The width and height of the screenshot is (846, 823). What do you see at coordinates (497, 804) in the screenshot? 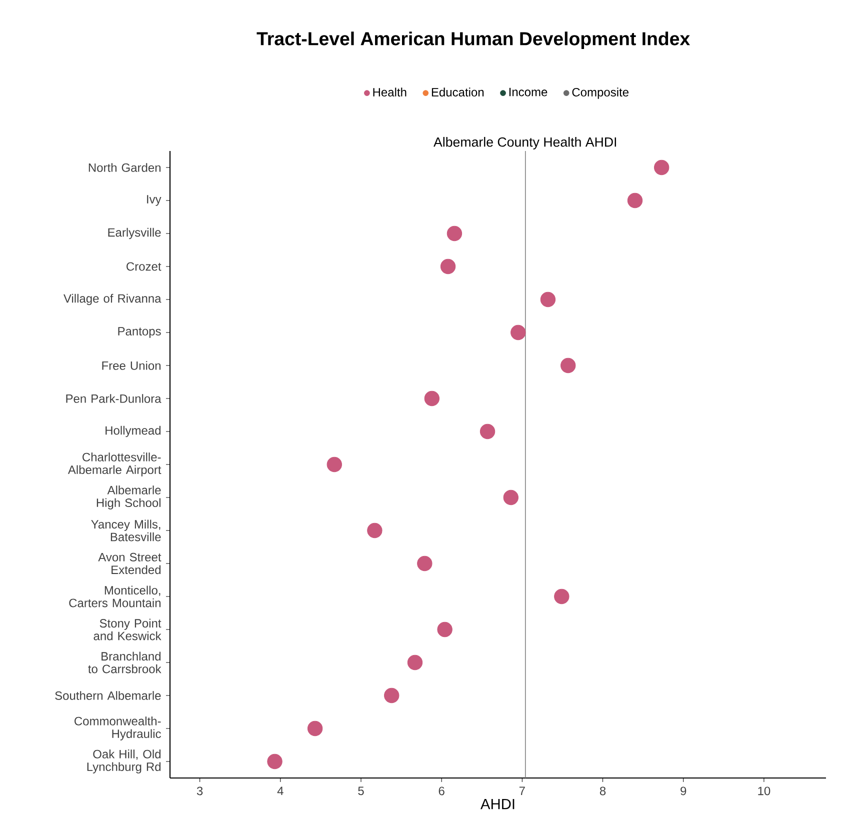
I see `x-axis-title: AHDI` at bounding box center [497, 804].